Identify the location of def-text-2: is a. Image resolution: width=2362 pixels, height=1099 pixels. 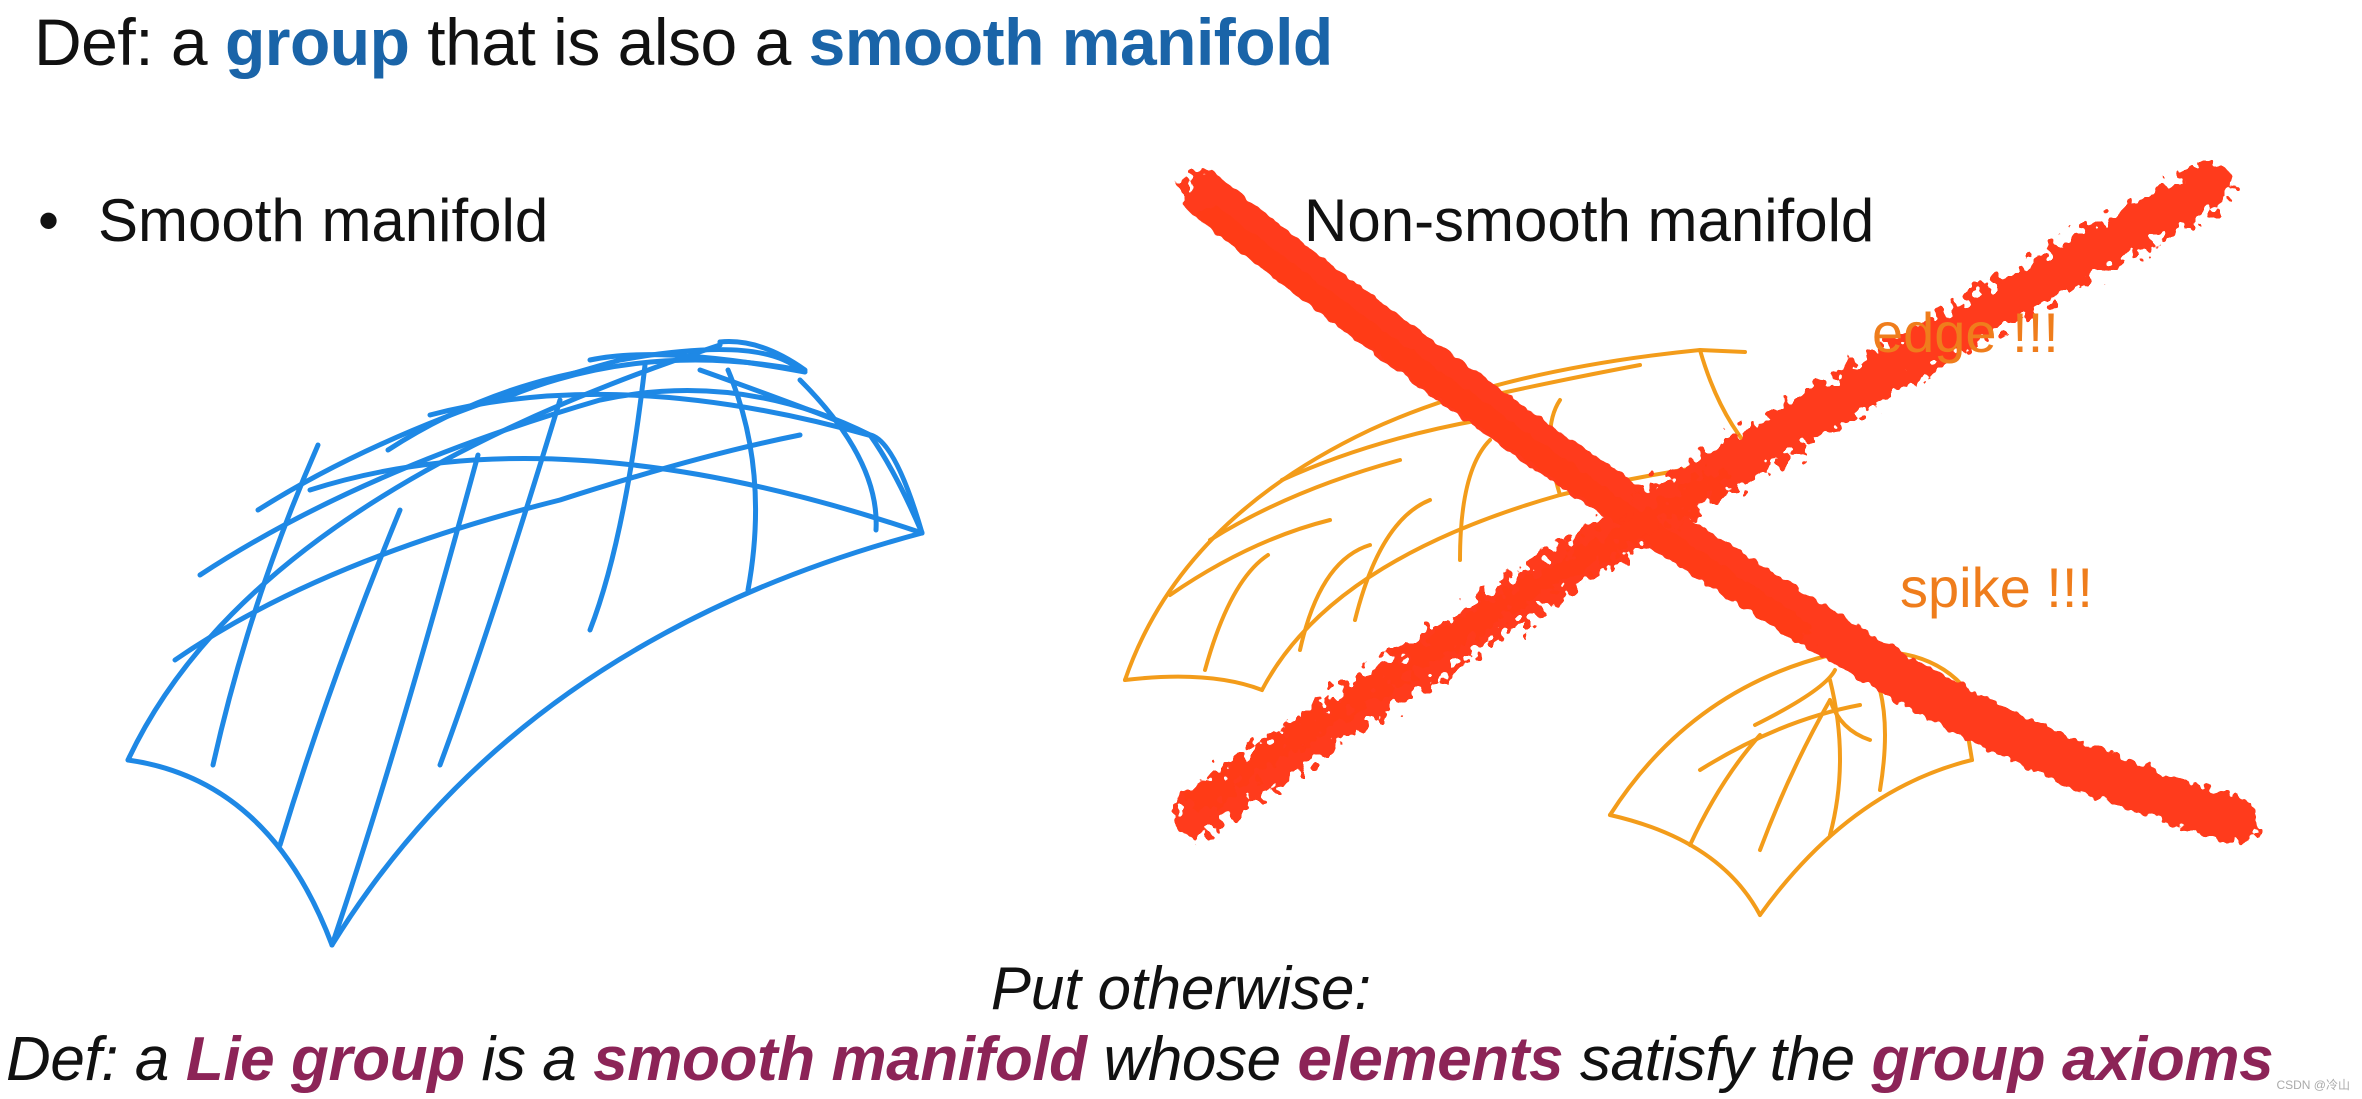
(529, 1059).